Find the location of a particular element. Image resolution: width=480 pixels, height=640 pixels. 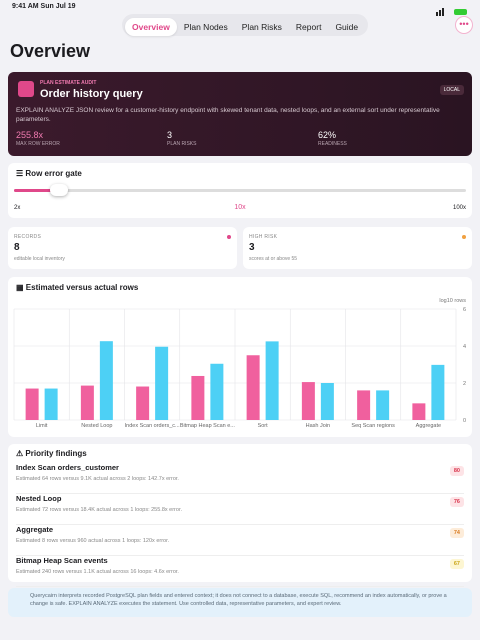

tab: Plan Risks is located at coordinates (261, 27).